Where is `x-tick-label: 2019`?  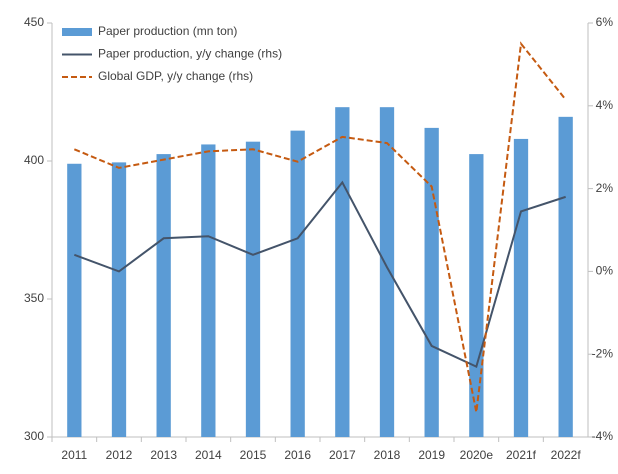
x-tick-label: 2019 is located at coordinates (431, 455).